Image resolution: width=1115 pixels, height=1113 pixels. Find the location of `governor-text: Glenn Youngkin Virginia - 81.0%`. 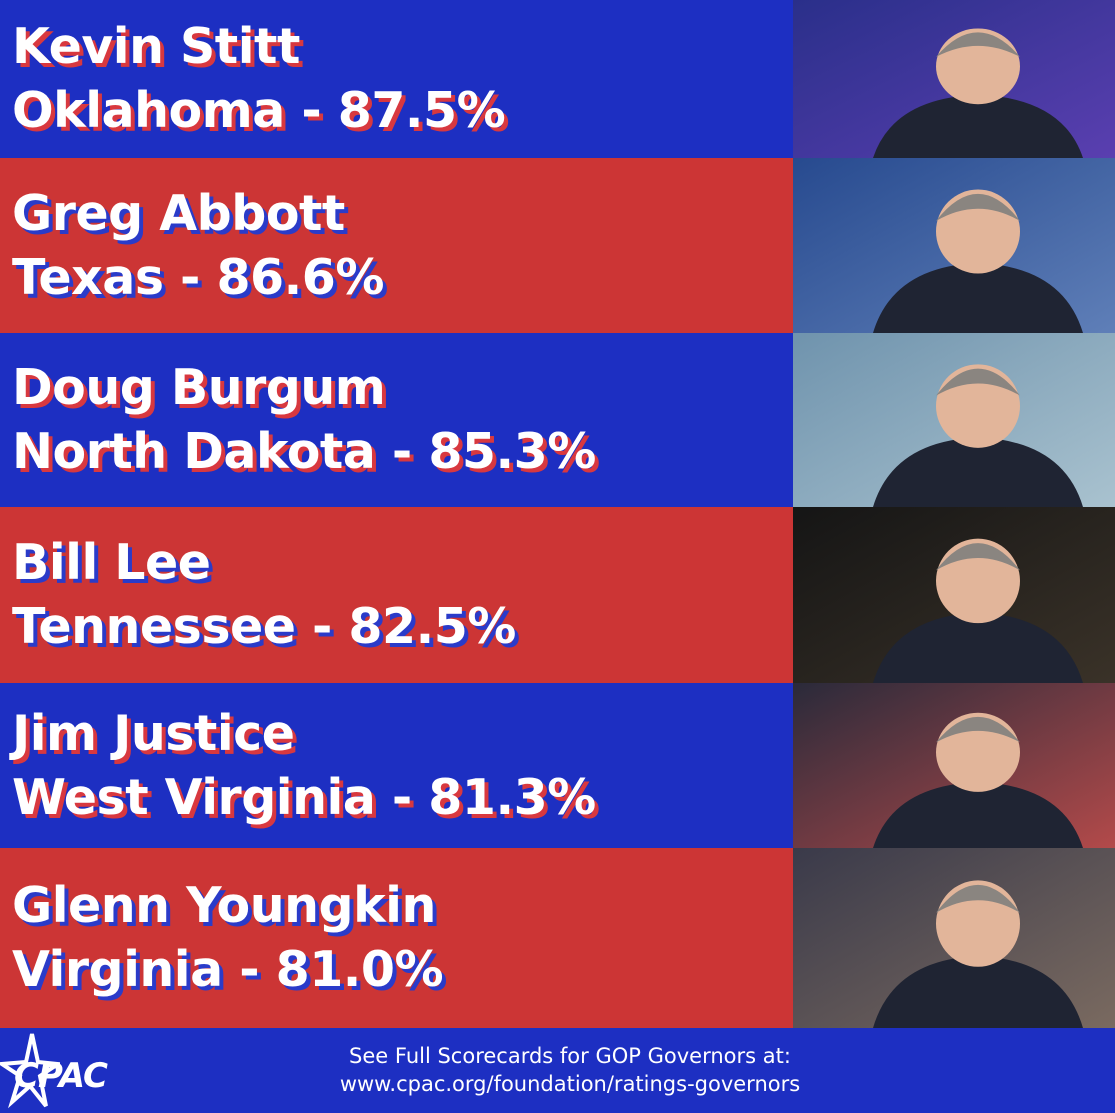

governor-text: Glenn Youngkin Virginia - 81.0% is located at coordinates (228, 938).